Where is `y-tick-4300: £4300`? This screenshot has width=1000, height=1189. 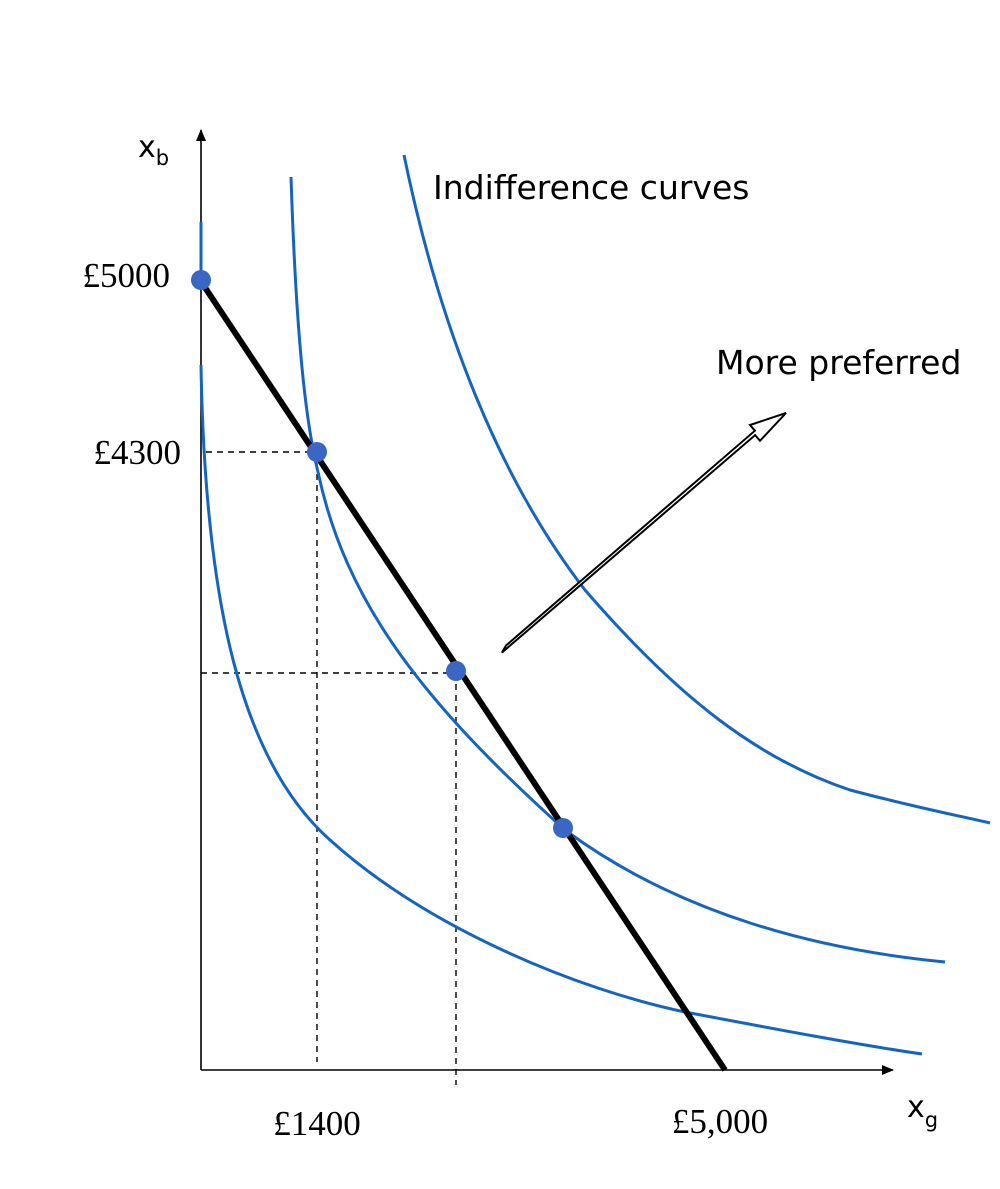 y-tick-4300: £4300 is located at coordinates (138, 452).